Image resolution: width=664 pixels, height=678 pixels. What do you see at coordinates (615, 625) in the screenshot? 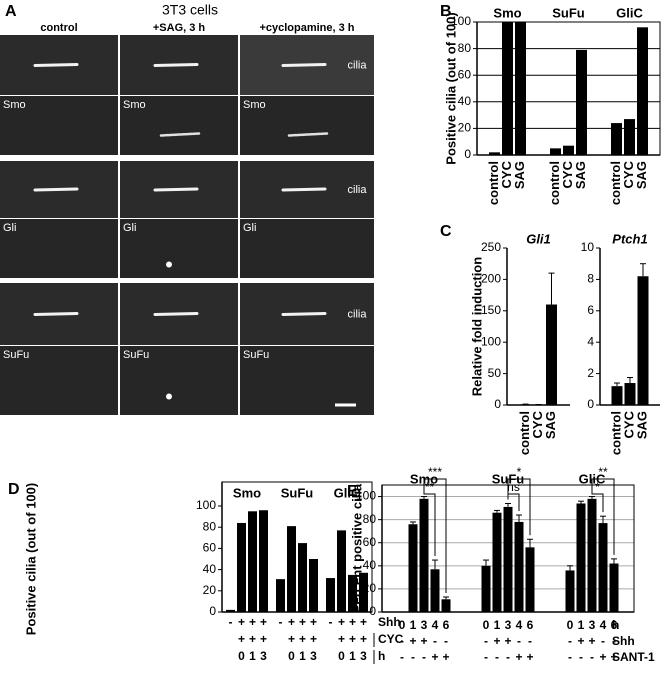
I see `x-row-title: h` at bounding box center [615, 625].